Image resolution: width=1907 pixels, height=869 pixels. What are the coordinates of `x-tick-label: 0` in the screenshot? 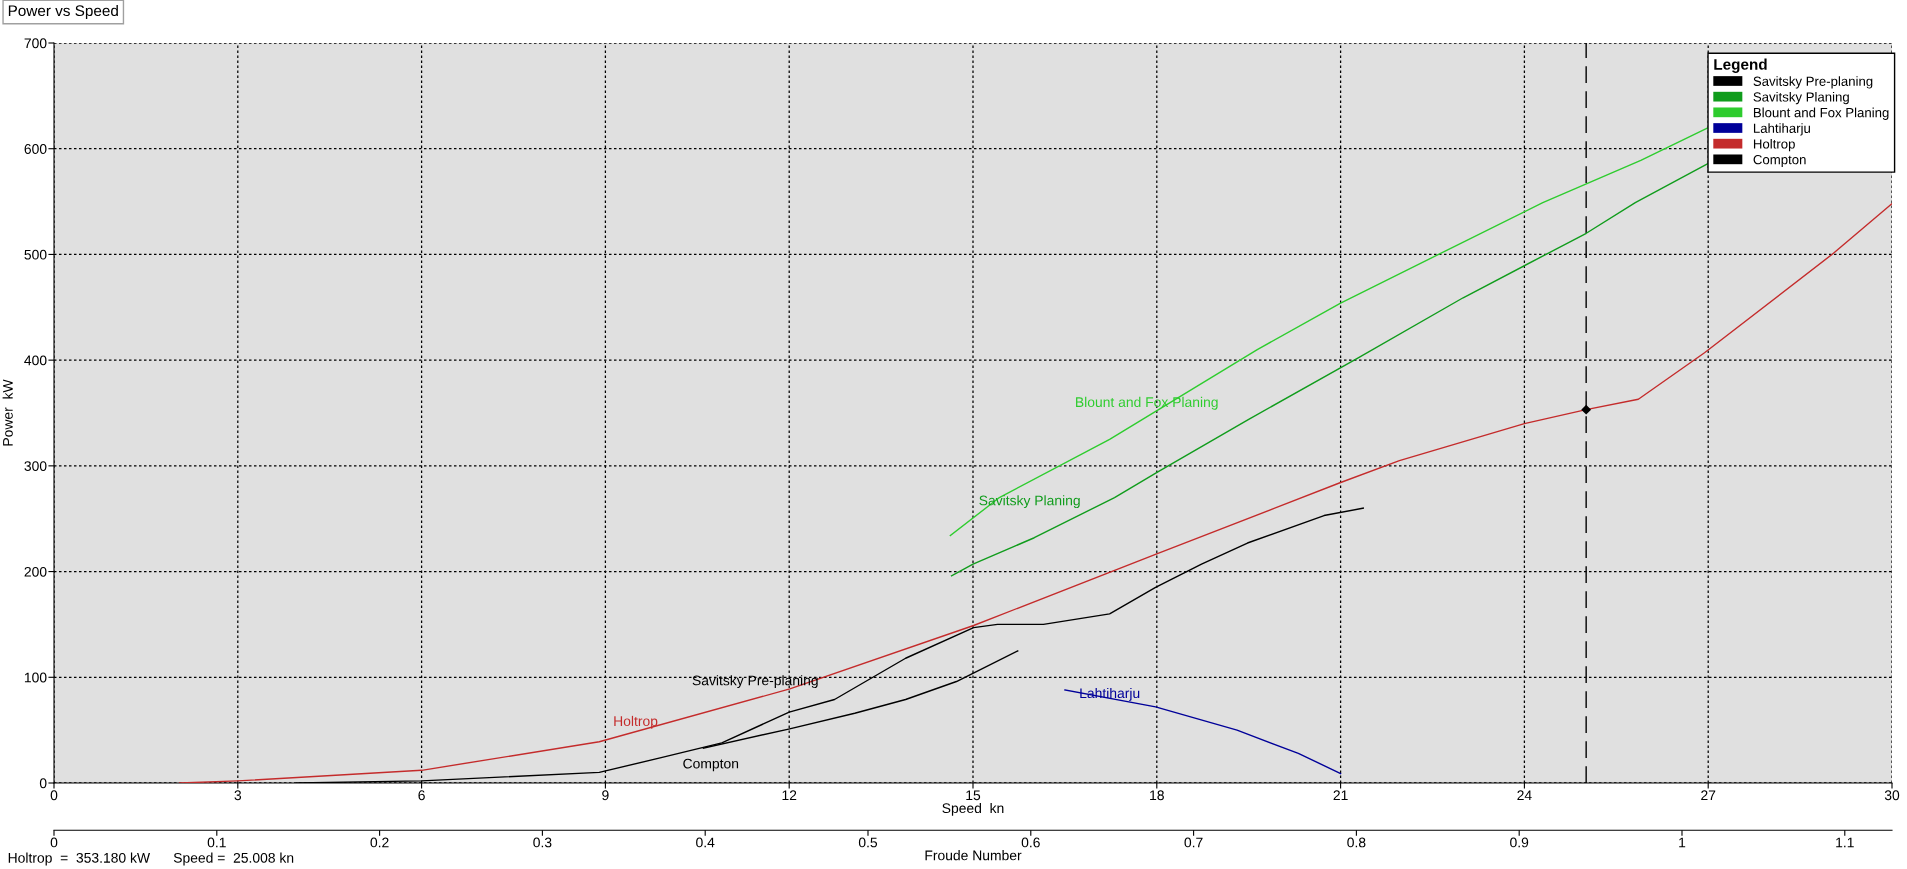 It's located at (54, 795).